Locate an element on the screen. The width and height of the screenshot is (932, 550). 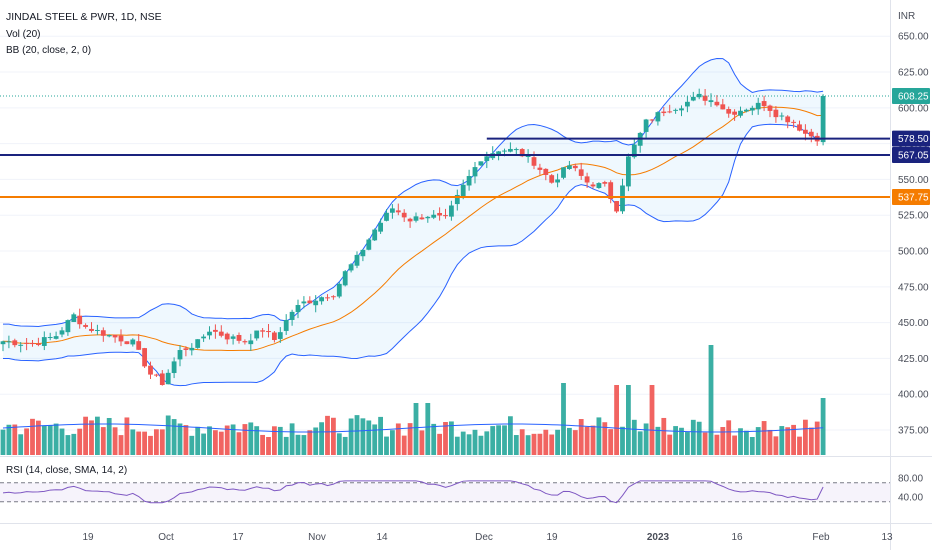
time-tick-label: Nov is located at coordinates (317, 537).